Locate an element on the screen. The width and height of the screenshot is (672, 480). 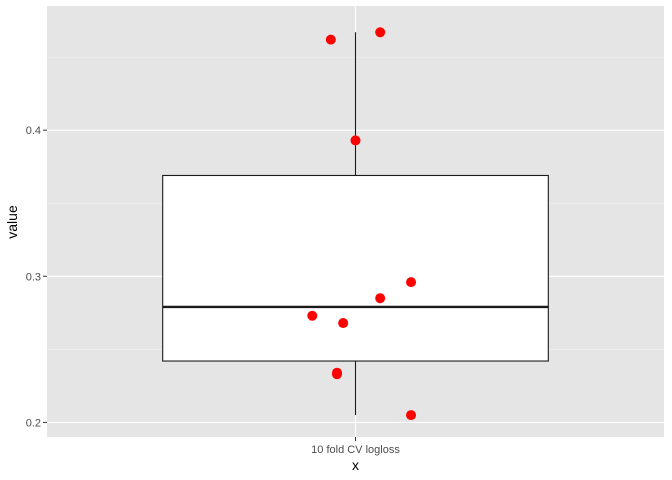
y-axis: 0.2 0.3 0.4 is located at coordinates (36, 277).